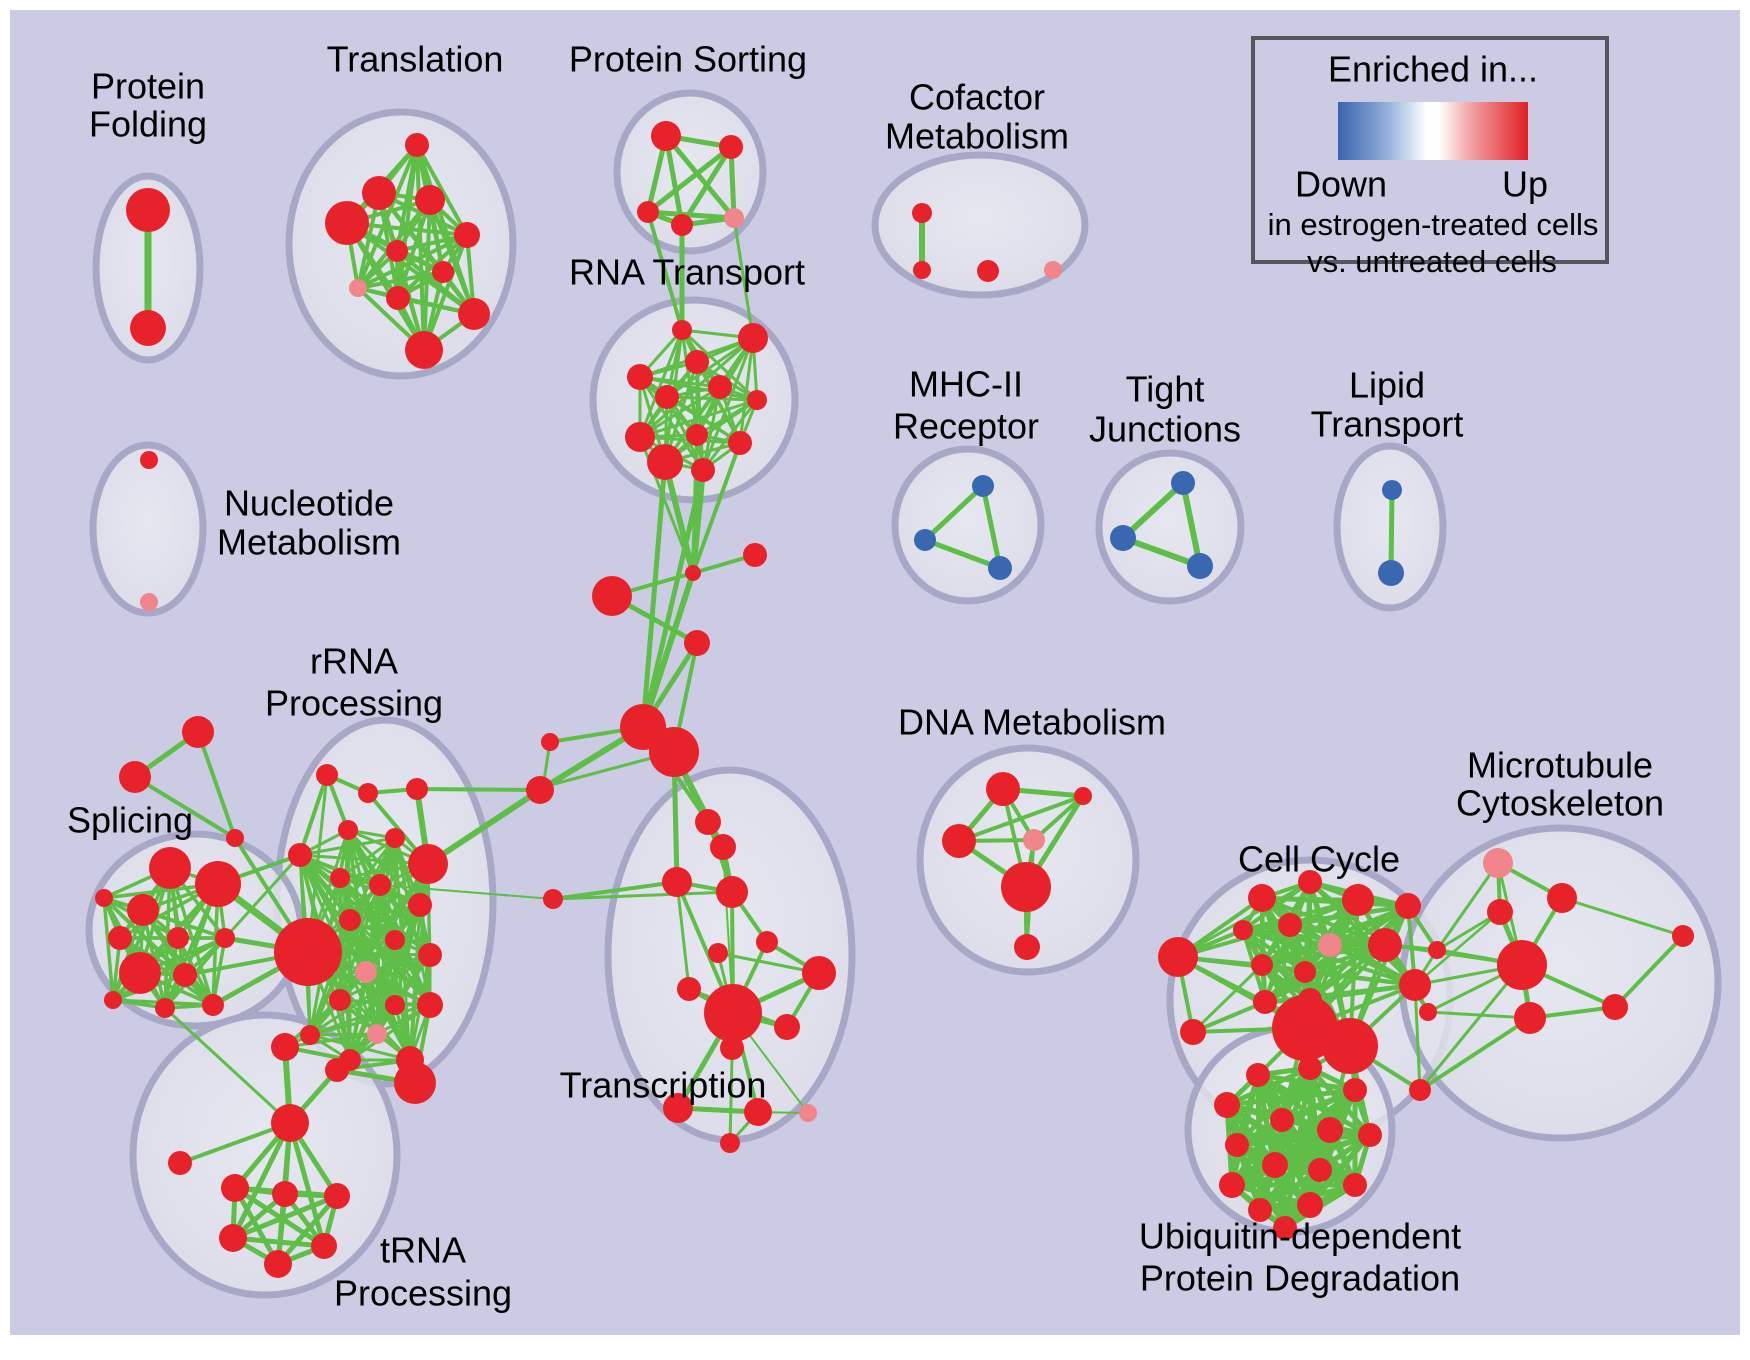 The image size is (1750, 1360). I want to click on cluster-label-dna-metabolism: DNA Metabolism, so click(1032, 722).